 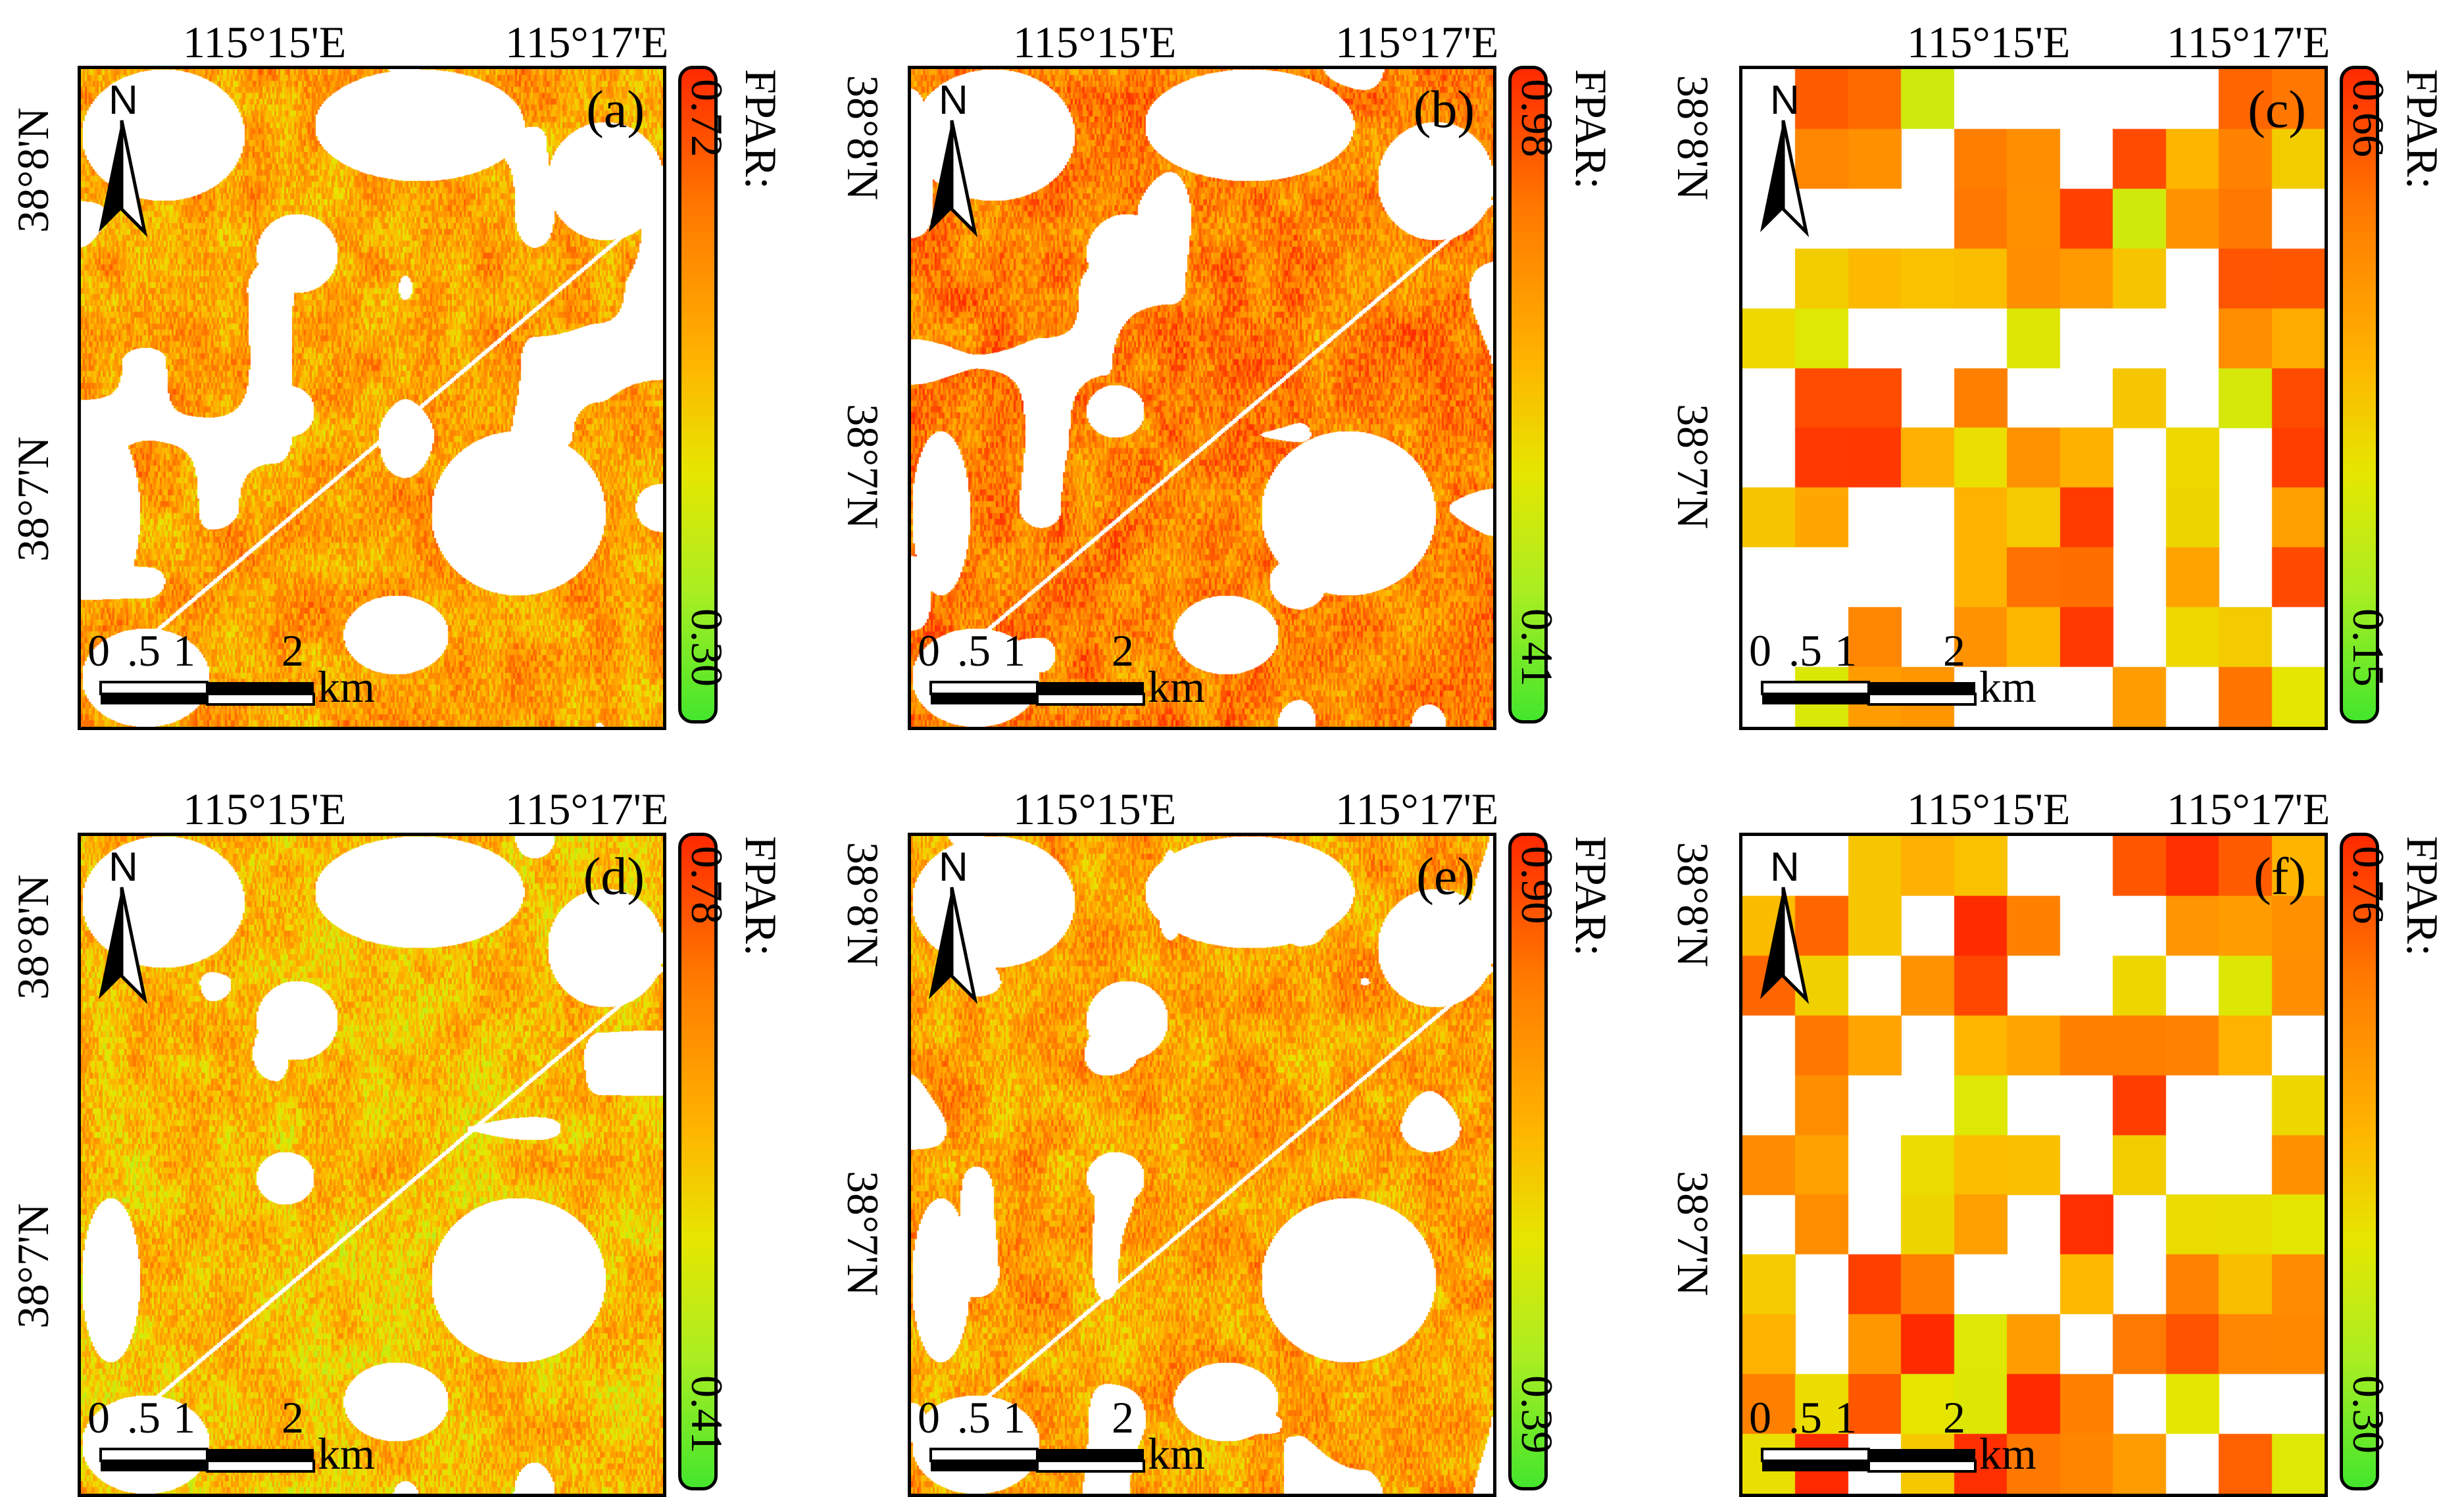 I want to click on colorbar-max-value: 0.90, so click(x=1537, y=885).